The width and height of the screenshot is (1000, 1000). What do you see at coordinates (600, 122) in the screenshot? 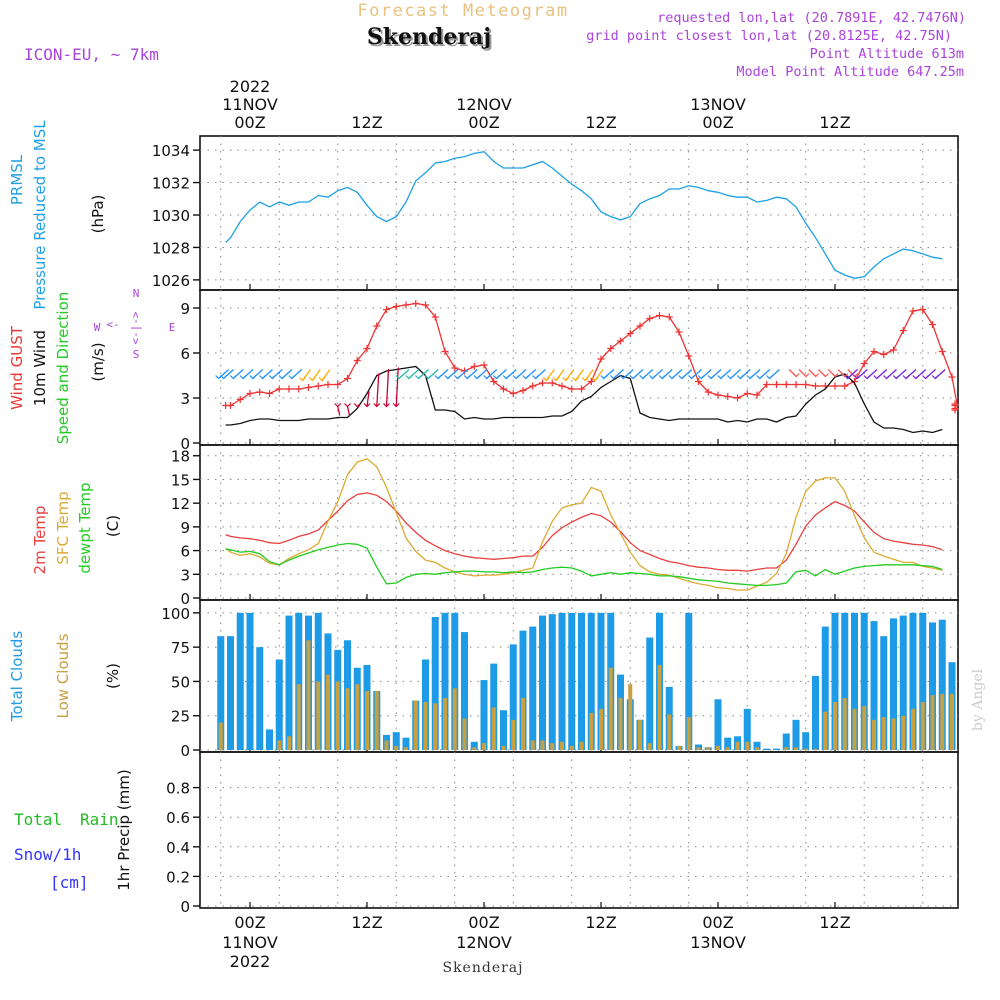
I see `top-hour-label: 12Z` at bounding box center [600, 122].